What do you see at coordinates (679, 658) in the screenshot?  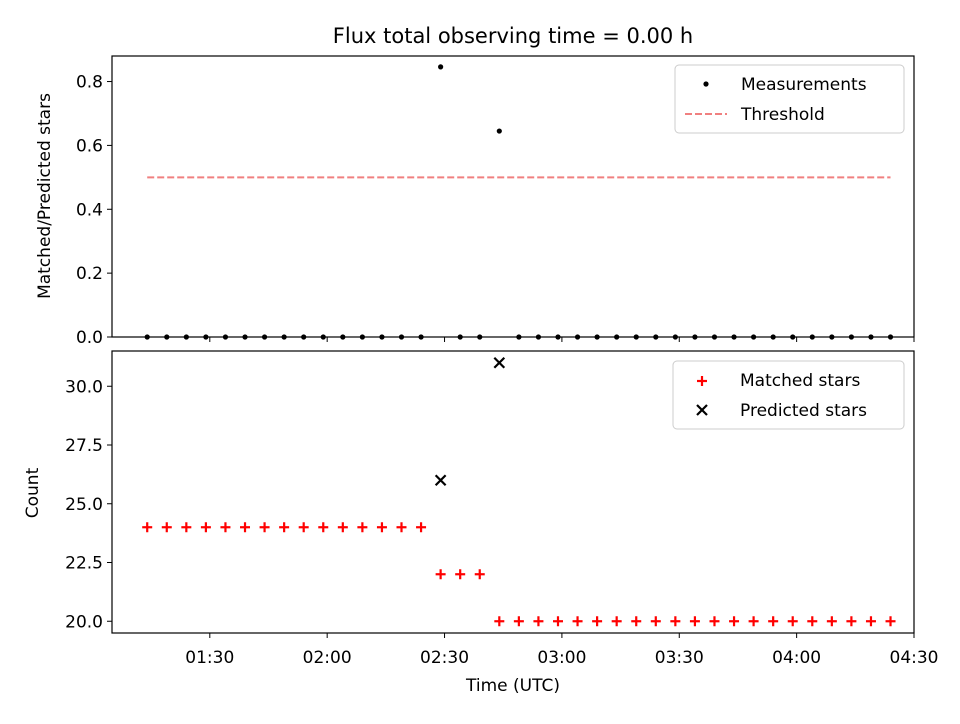 I see `x-tick-label: 03:30` at bounding box center [679, 658].